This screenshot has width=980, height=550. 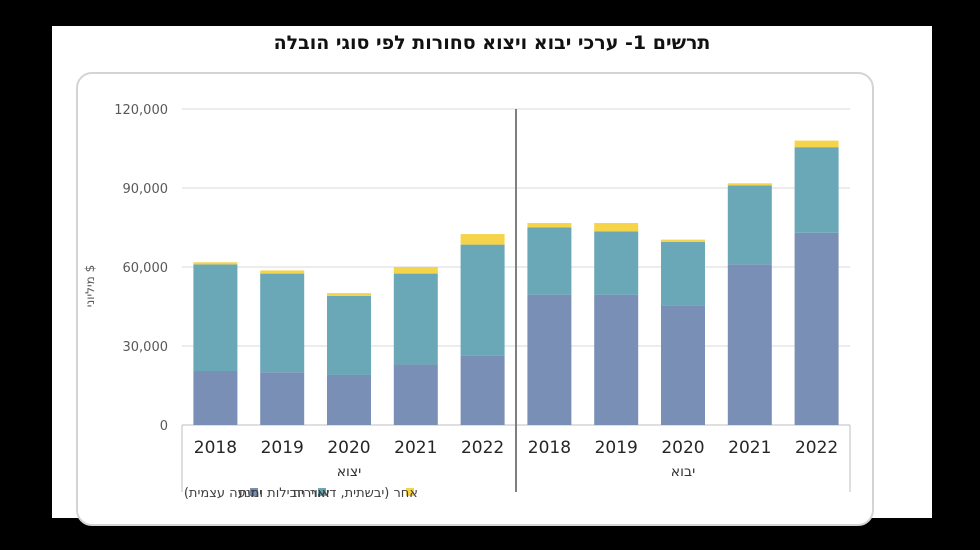 I want to click on y-tick-label: 120,000, so click(x=141, y=110).